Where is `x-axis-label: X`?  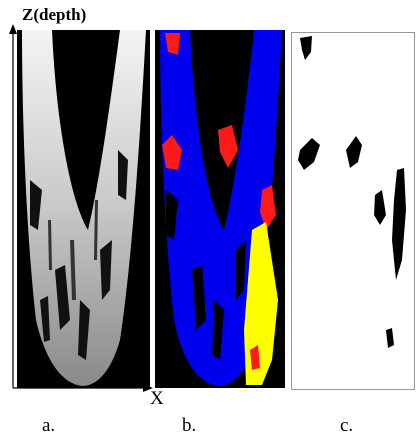
x-axis-label: X is located at coordinates (157, 398).